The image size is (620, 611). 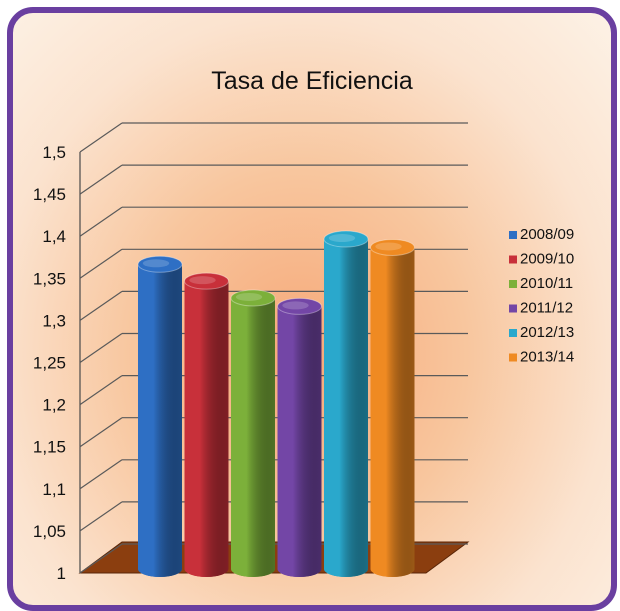 I want to click on bar-2008/09, so click(x=160, y=416).